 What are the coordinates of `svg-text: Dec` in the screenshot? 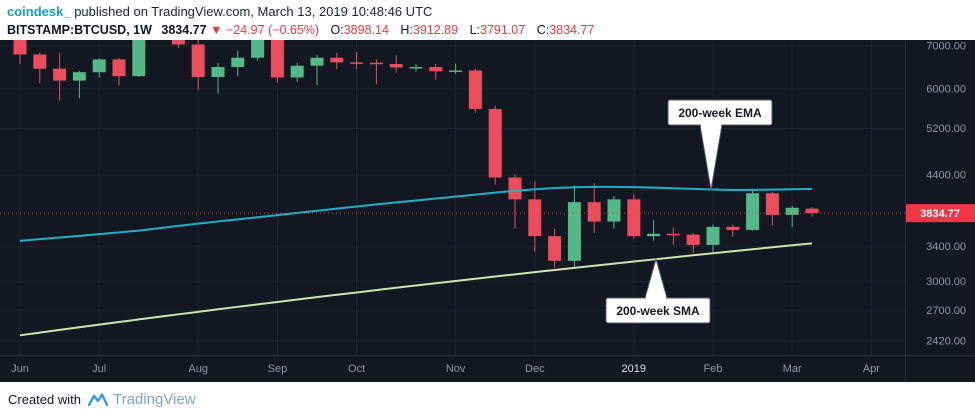 It's located at (535, 369).